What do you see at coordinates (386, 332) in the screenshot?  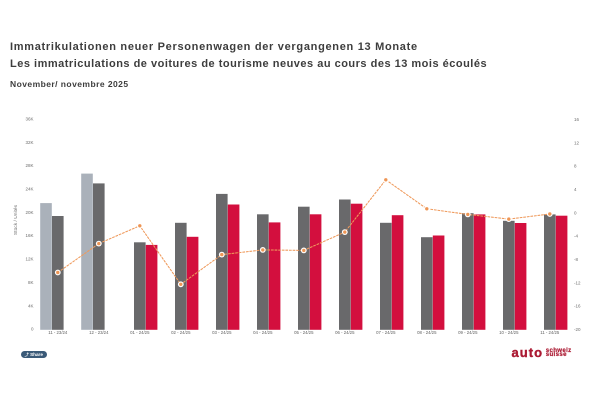 I see `svg-text: 07 - 24/25` at bounding box center [386, 332].